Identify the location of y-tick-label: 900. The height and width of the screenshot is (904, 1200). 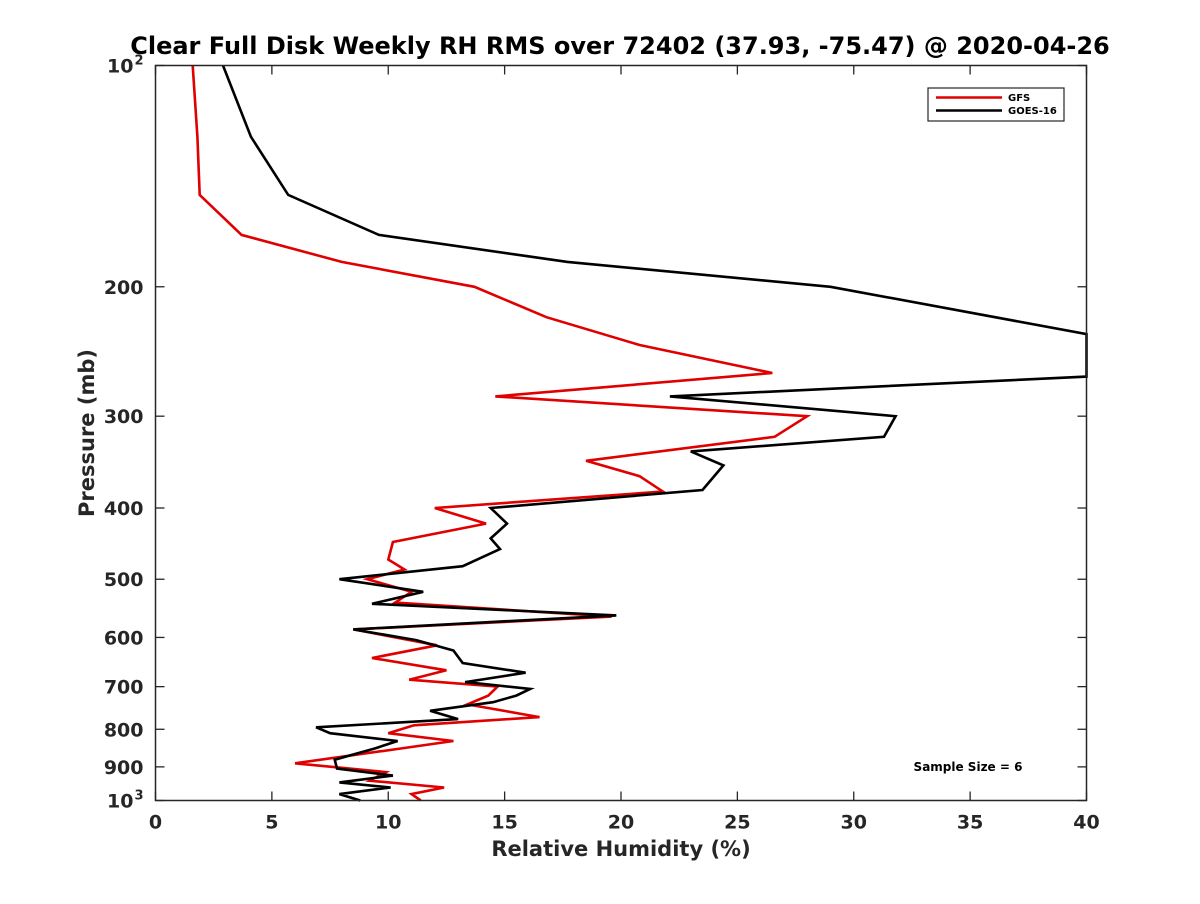
(124, 768).